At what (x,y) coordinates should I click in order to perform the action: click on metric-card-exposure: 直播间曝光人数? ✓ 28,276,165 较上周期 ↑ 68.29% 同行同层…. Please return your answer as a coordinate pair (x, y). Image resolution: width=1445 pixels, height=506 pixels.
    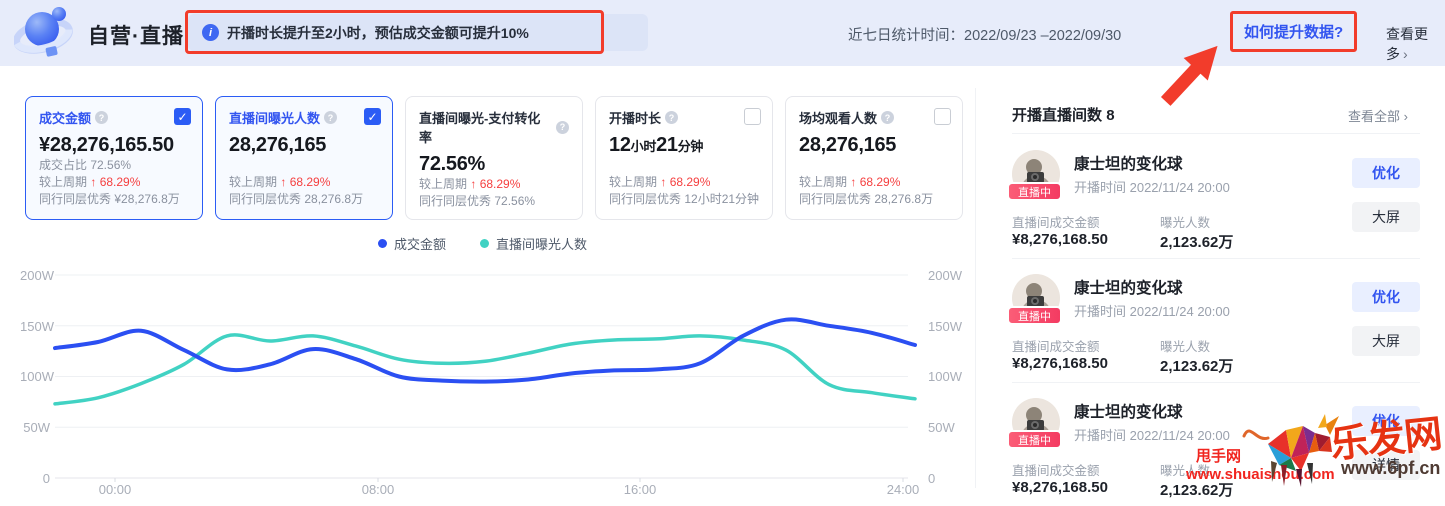
    Looking at the image, I should click on (304, 158).